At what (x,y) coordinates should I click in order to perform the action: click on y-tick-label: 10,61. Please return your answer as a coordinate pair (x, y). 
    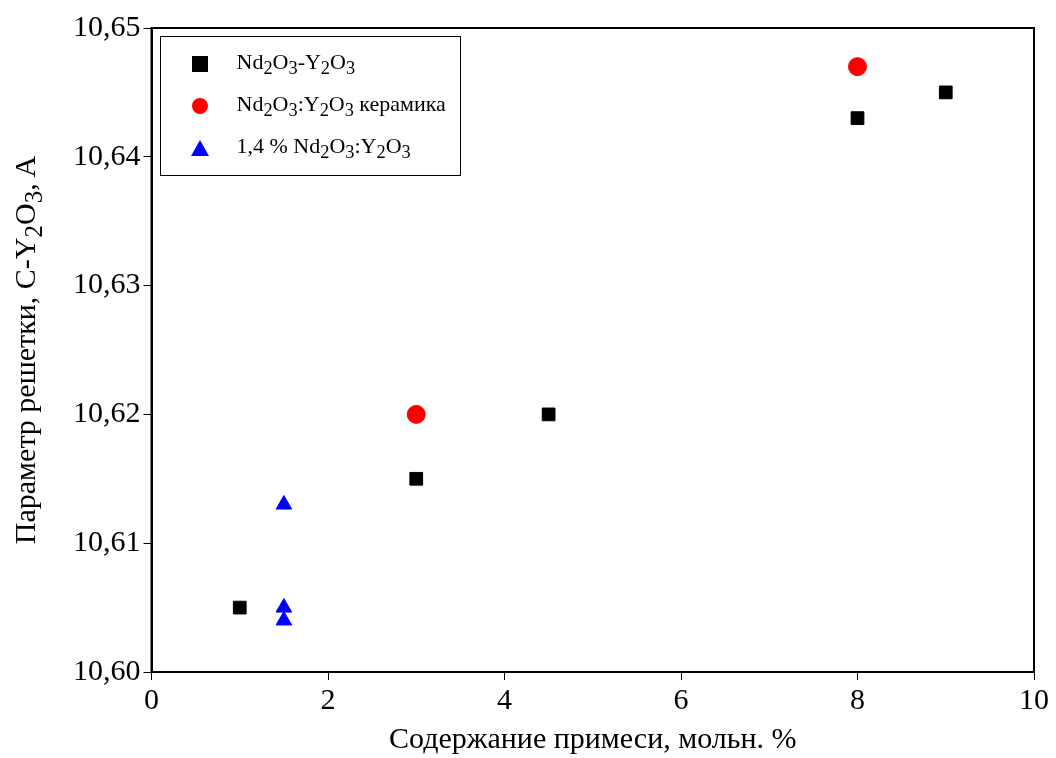
    Looking at the image, I should click on (107, 541).